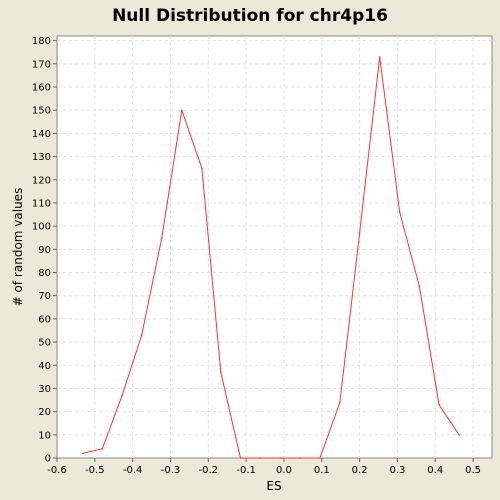 The width and height of the screenshot is (500, 500). What do you see at coordinates (95, 470) in the screenshot?
I see `x-tick-label: -0.5` at bounding box center [95, 470].